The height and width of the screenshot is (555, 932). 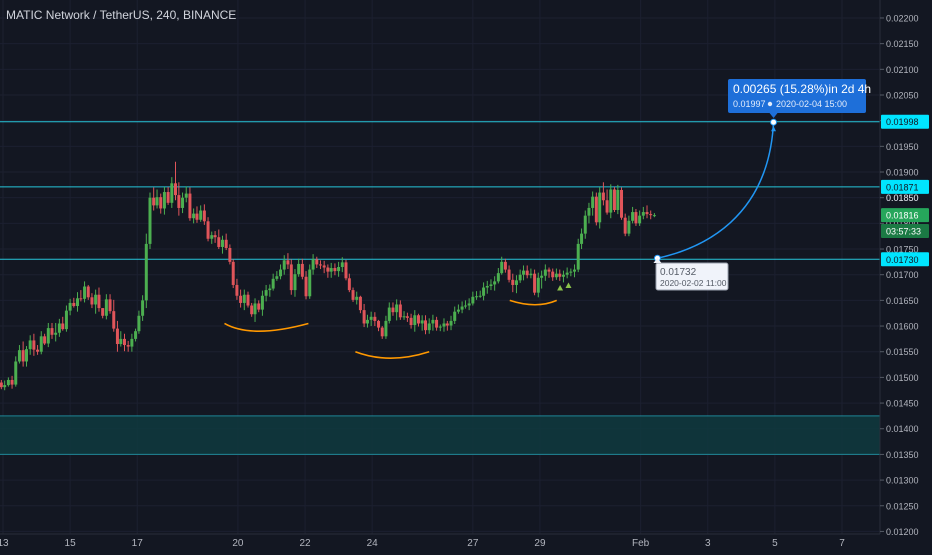 I want to click on y-tick-label: 0.01850, so click(x=902, y=198).